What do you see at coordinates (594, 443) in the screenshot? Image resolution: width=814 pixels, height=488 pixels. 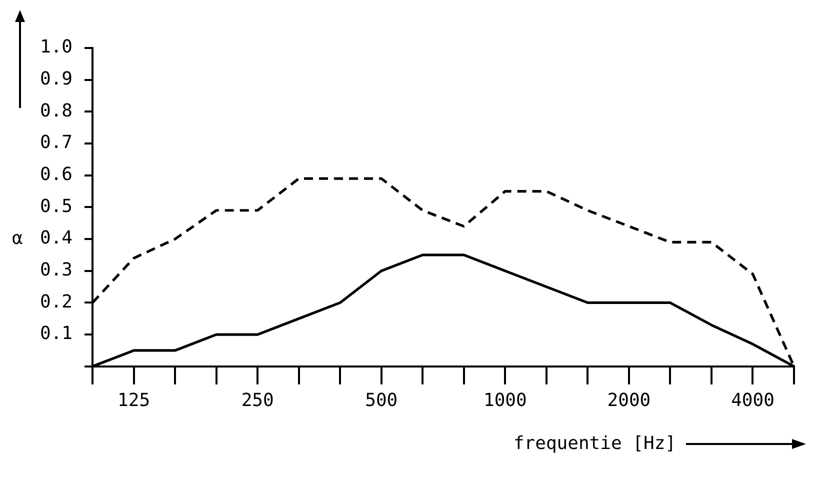 I see `x-axis-title: frequentie [Hz]` at bounding box center [594, 443].